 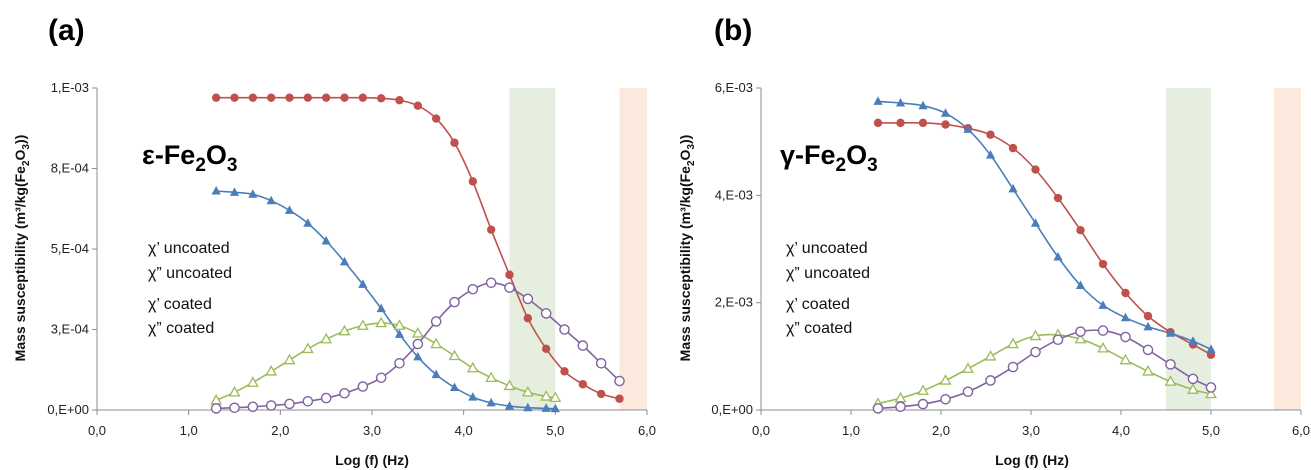 I want to click on panel-b-formula: γ-Fe2O3, so click(x=829, y=158).